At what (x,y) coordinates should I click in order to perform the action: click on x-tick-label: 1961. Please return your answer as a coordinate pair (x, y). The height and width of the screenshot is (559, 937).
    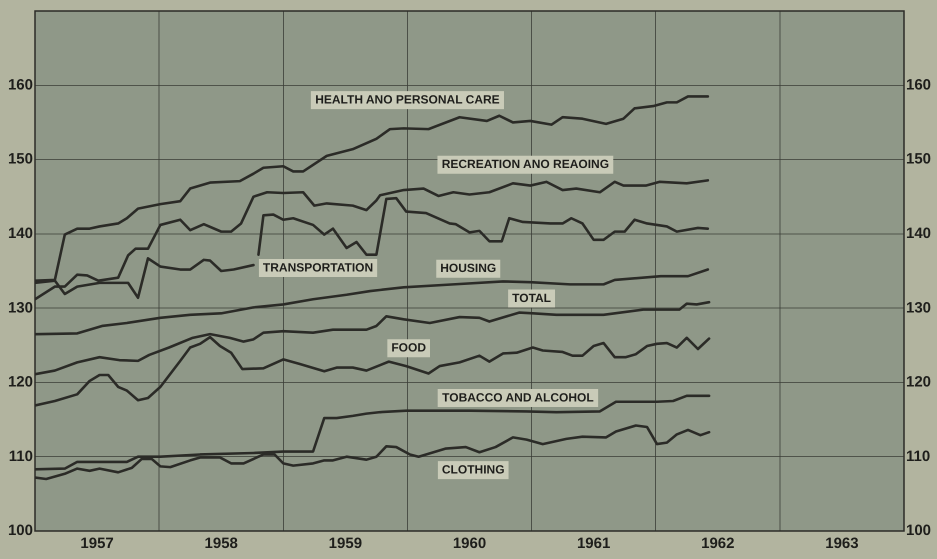
    Looking at the image, I should click on (593, 543).